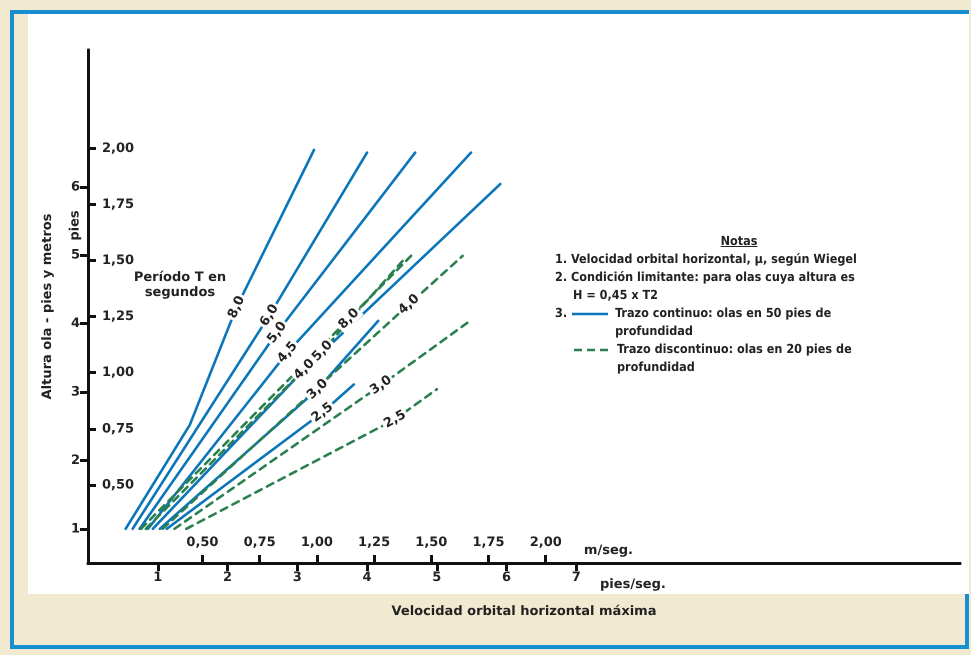 The height and width of the screenshot is (655, 971). I want to click on y2-tick-label: 0,50, so click(118, 484).